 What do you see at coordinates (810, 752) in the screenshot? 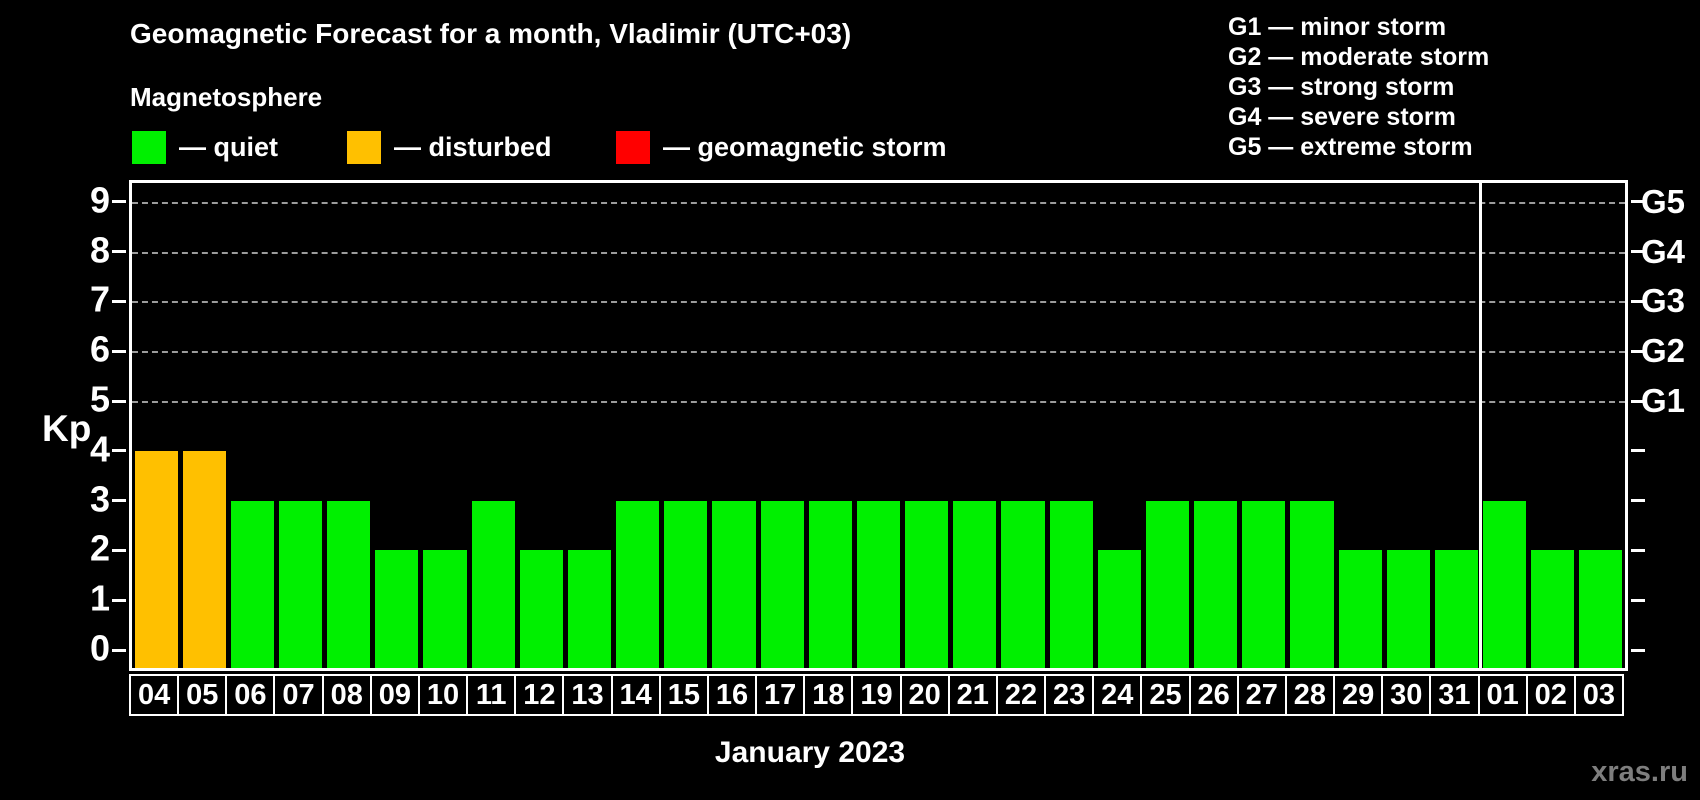
I see `x-axis-title: January 2023` at bounding box center [810, 752].